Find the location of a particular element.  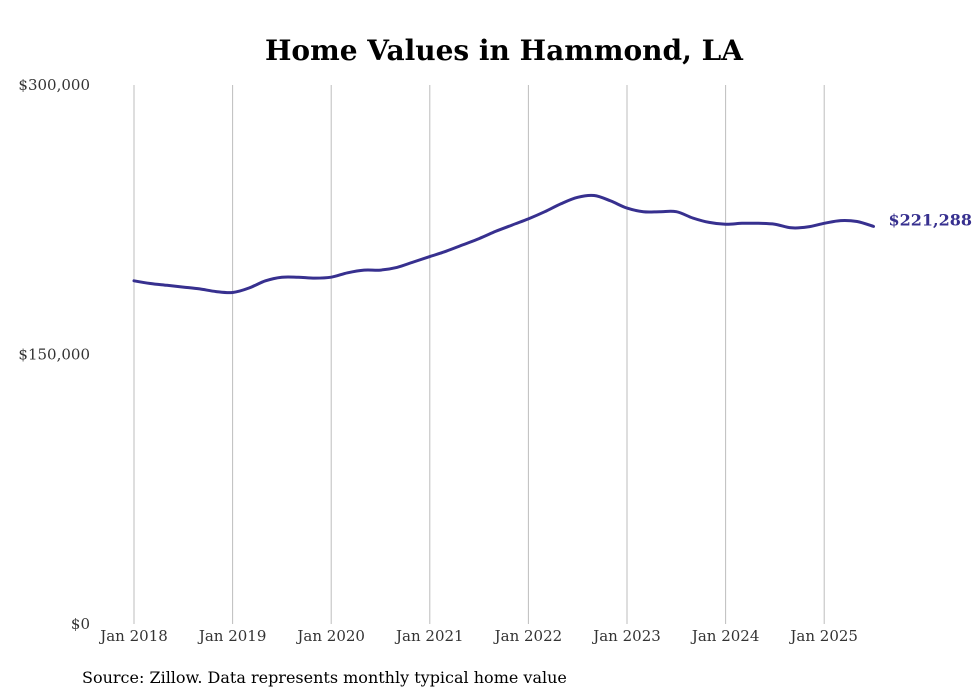

x-tick-label: Jan 2018 is located at coordinates (133, 636).